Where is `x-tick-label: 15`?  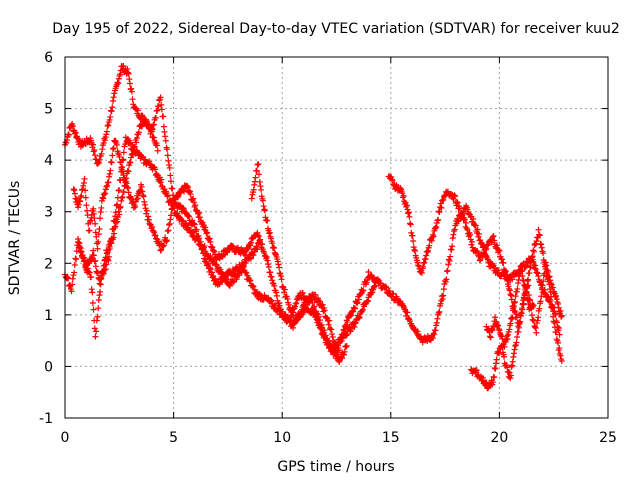
x-tick-label: 15 is located at coordinates (391, 438).